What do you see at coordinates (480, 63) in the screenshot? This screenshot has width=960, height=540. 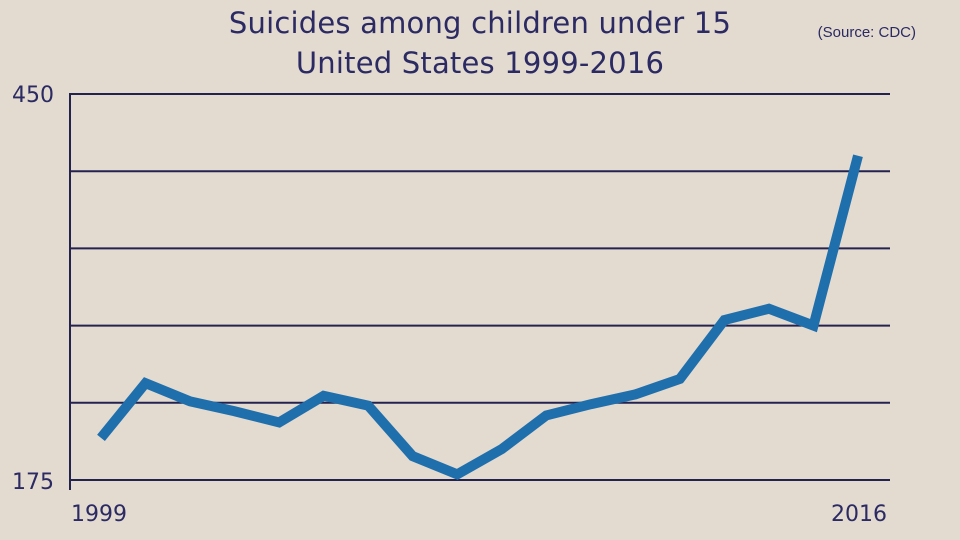 I see `chart-title-line-2: United States 1999-2016` at bounding box center [480, 63].